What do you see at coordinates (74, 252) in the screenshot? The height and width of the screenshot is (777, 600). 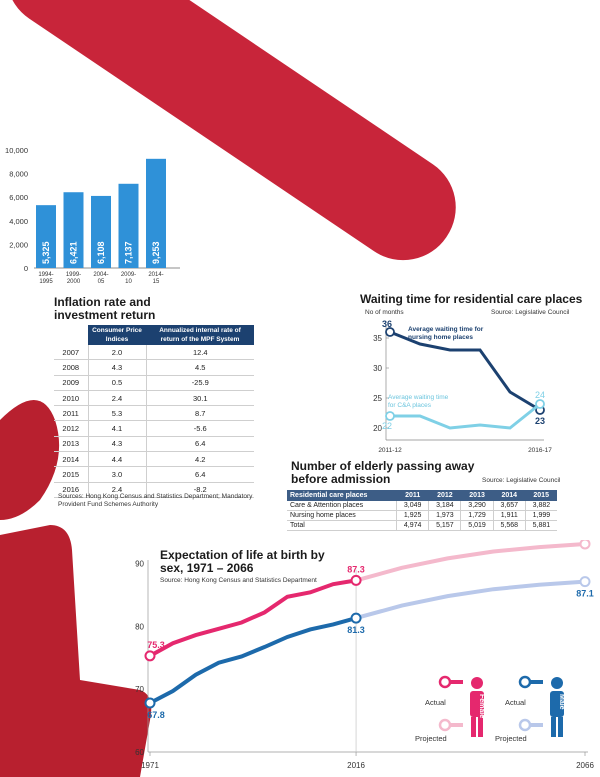 I see `expenditure-bar-value: 6,421` at bounding box center [74, 252].